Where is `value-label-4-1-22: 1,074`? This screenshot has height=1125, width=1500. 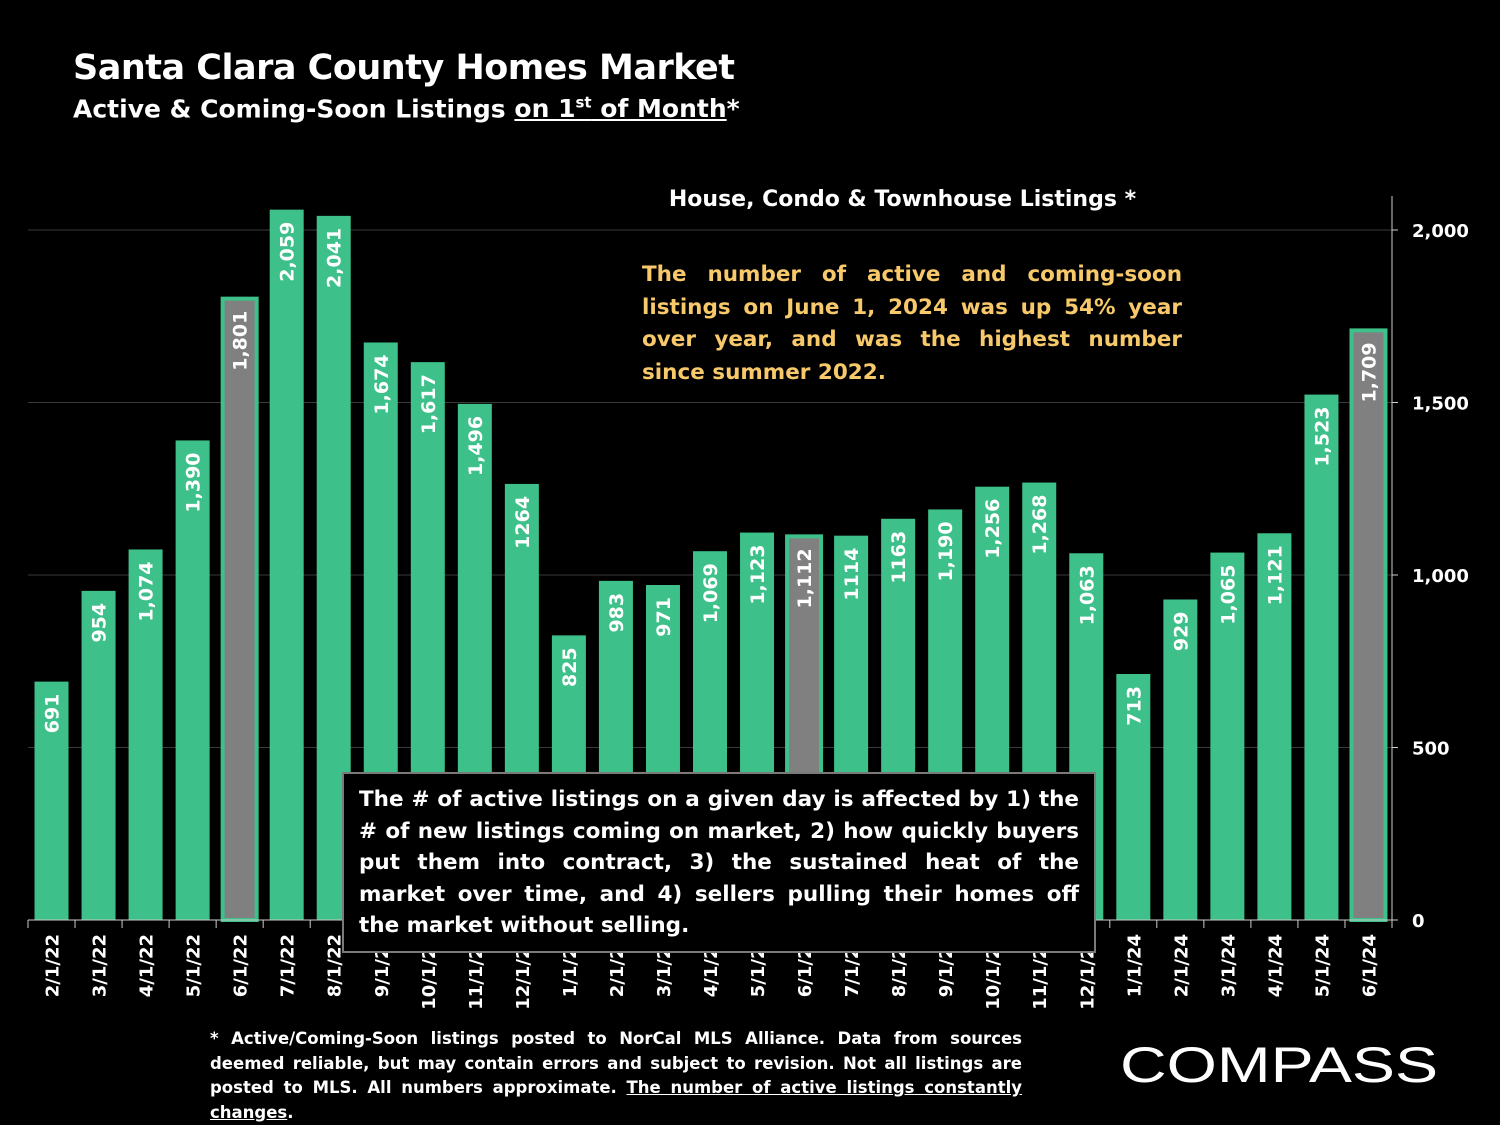 value-label-4-1-22: 1,074 is located at coordinates (147, 591).